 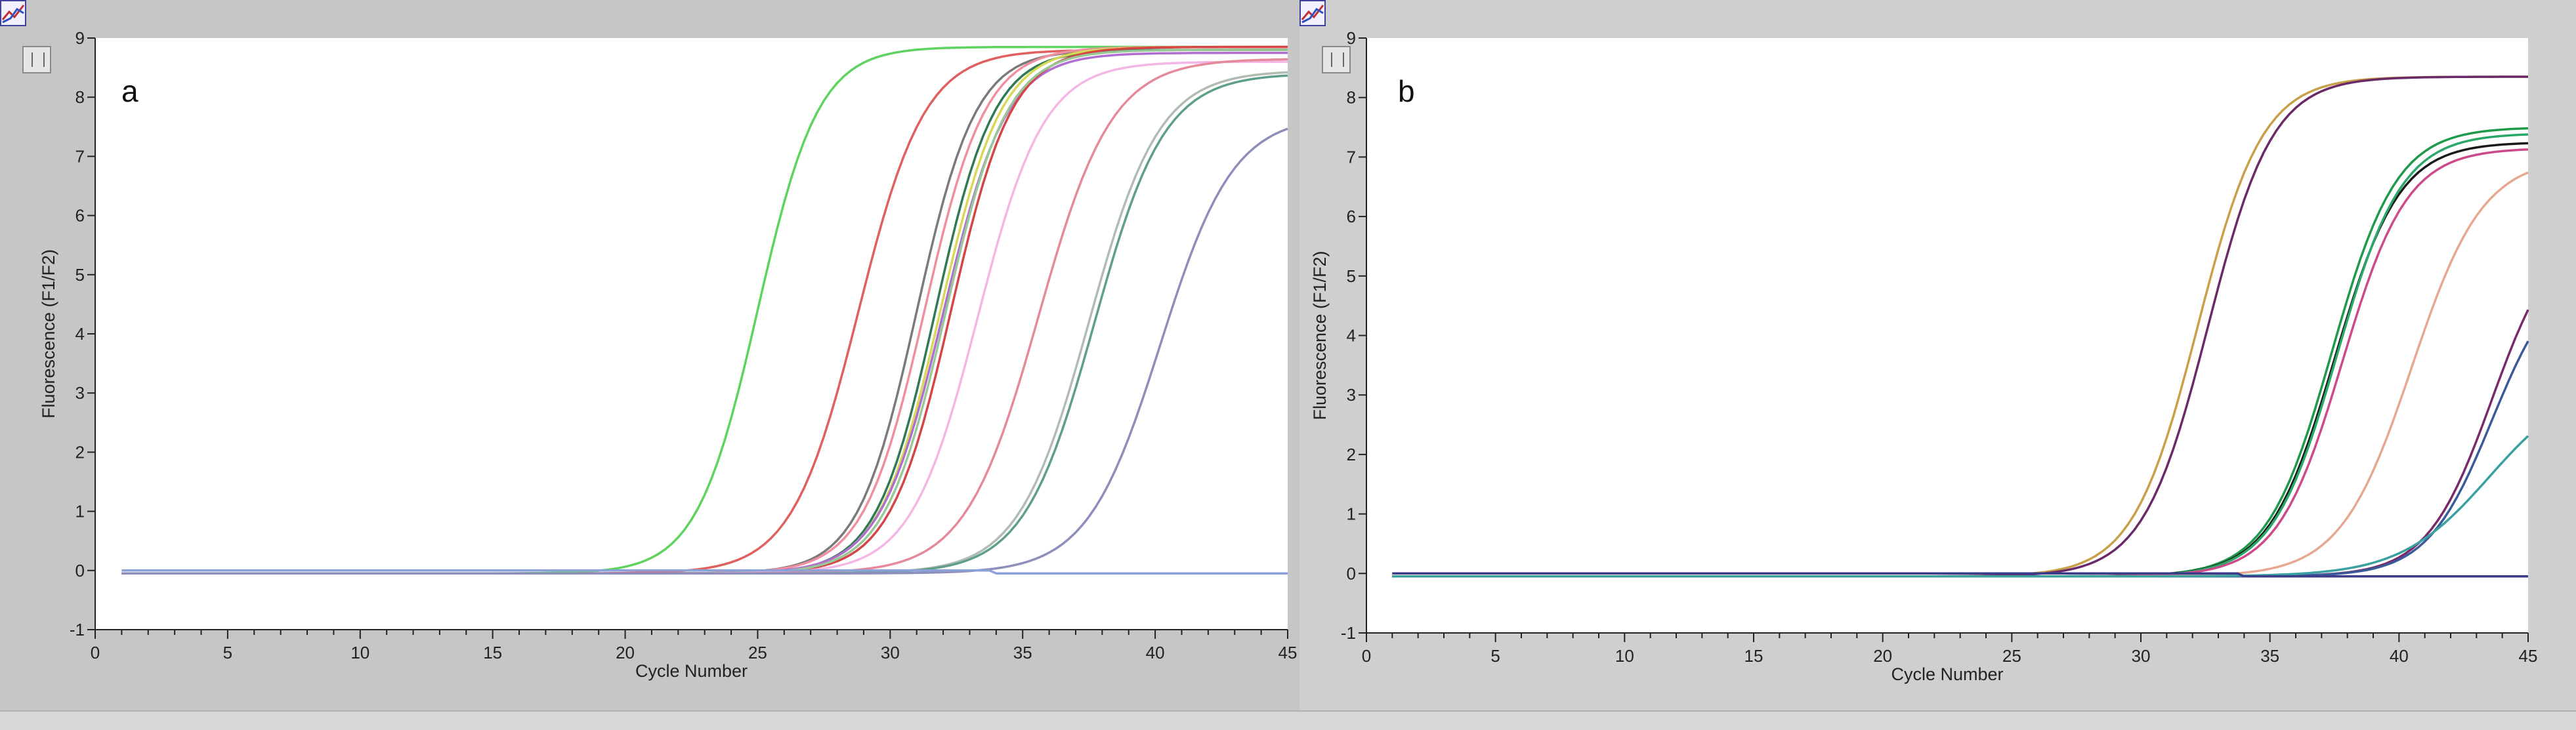 I want to click on panel-label-a: a, so click(x=129, y=91).